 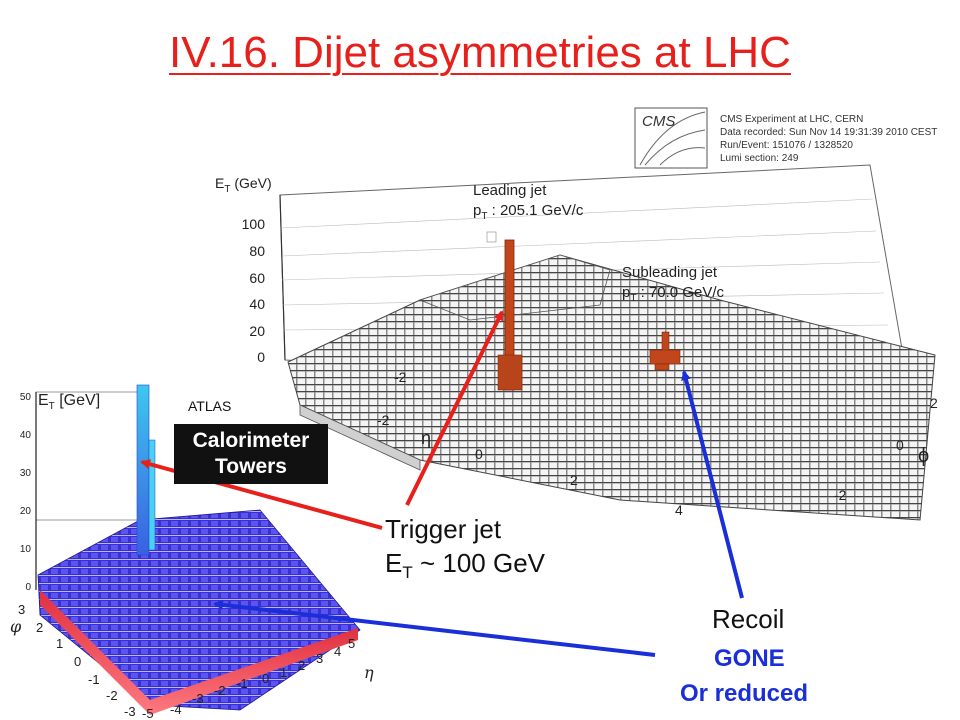 What do you see at coordinates (712, 484) in the screenshot?
I see `recoil-arrow-cms` at bounding box center [712, 484].